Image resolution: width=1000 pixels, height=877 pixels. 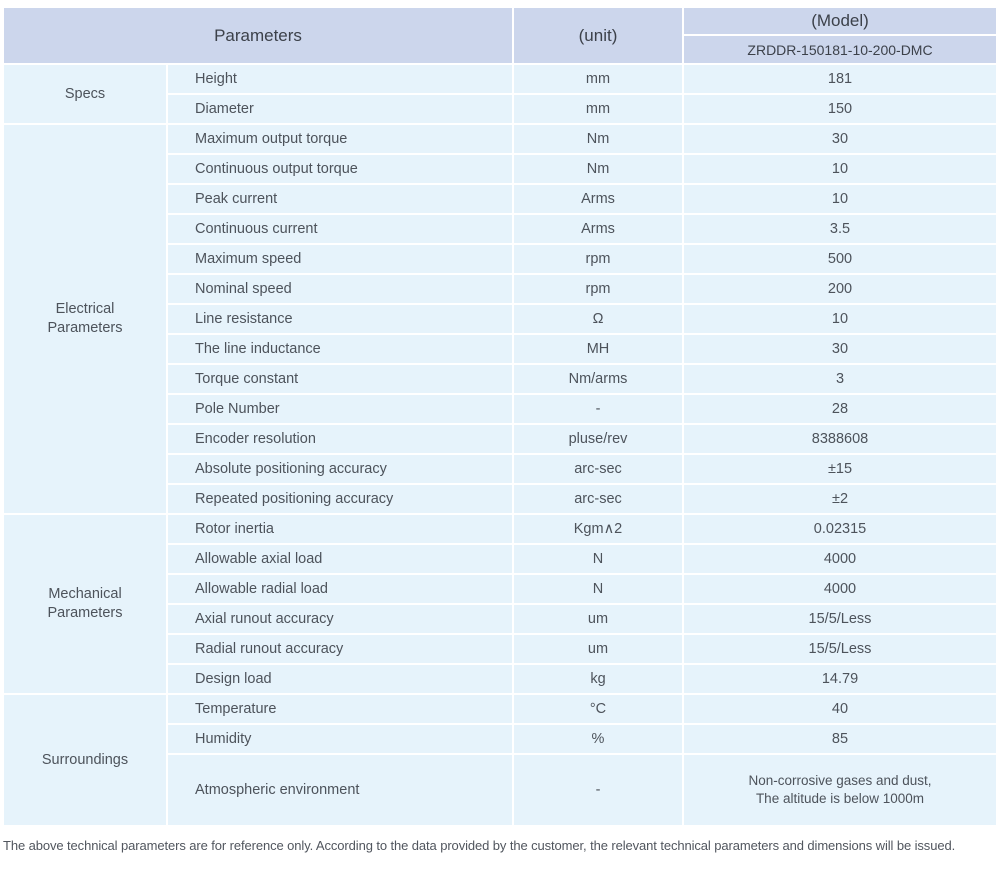 I want to click on param-name-cell: Continuous output torque, so click(x=340, y=169).